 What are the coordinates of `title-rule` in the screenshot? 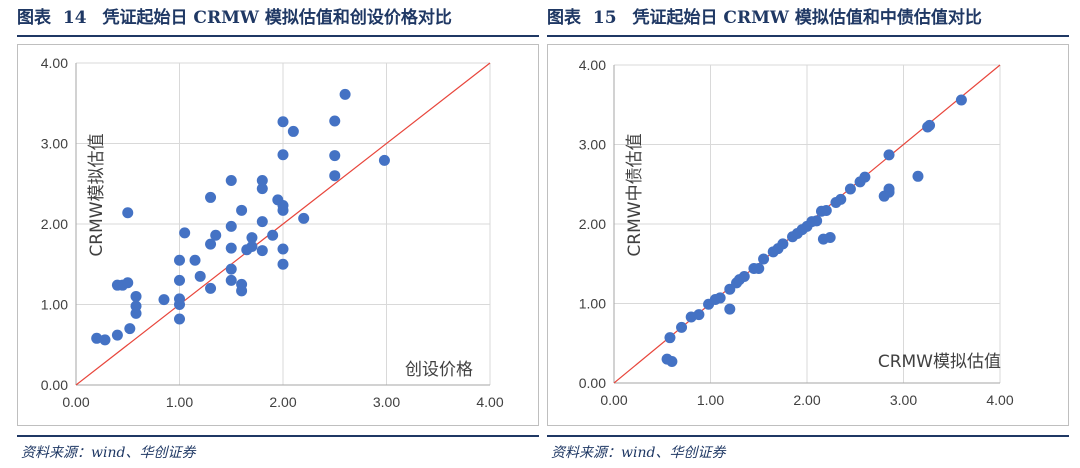 It's located at (808, 36).